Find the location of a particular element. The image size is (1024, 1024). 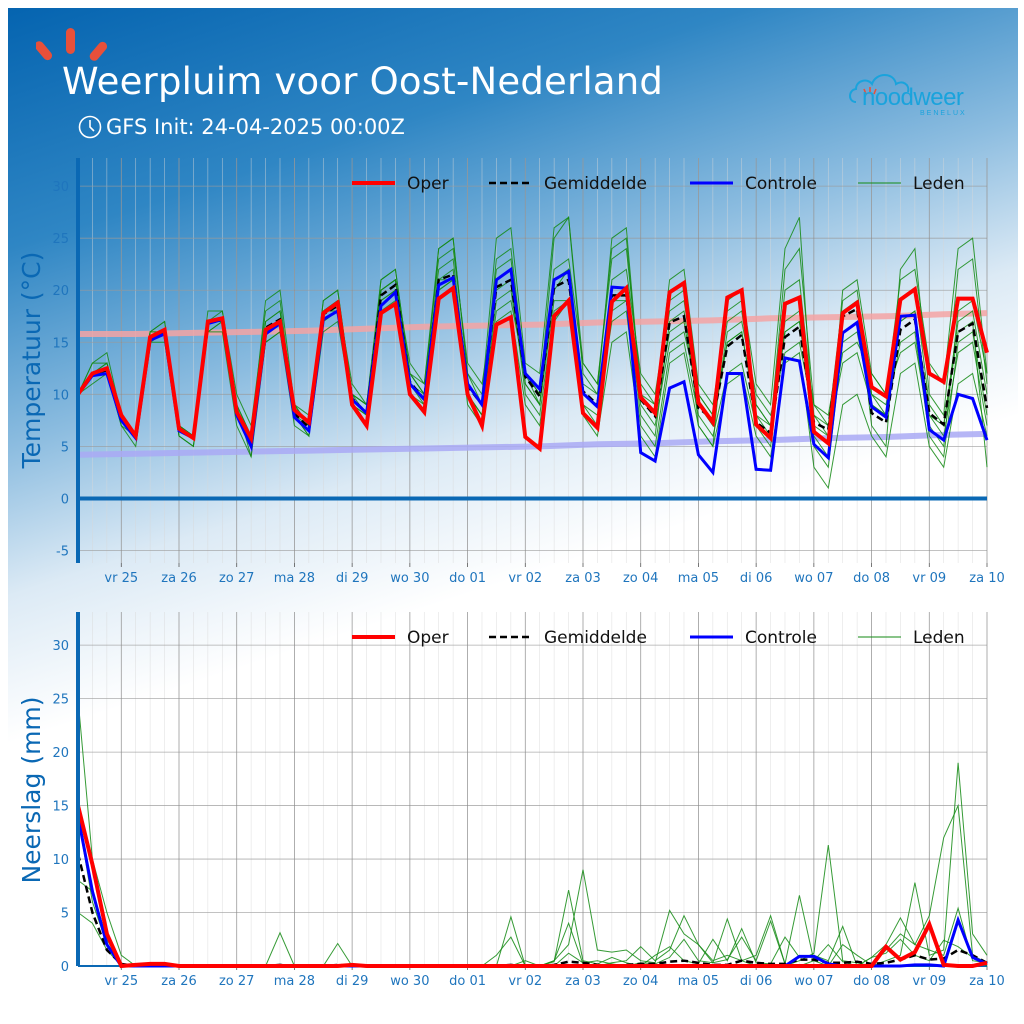

noodweer-logo: noodweer BENELUX is located at coordinates (911, 93).